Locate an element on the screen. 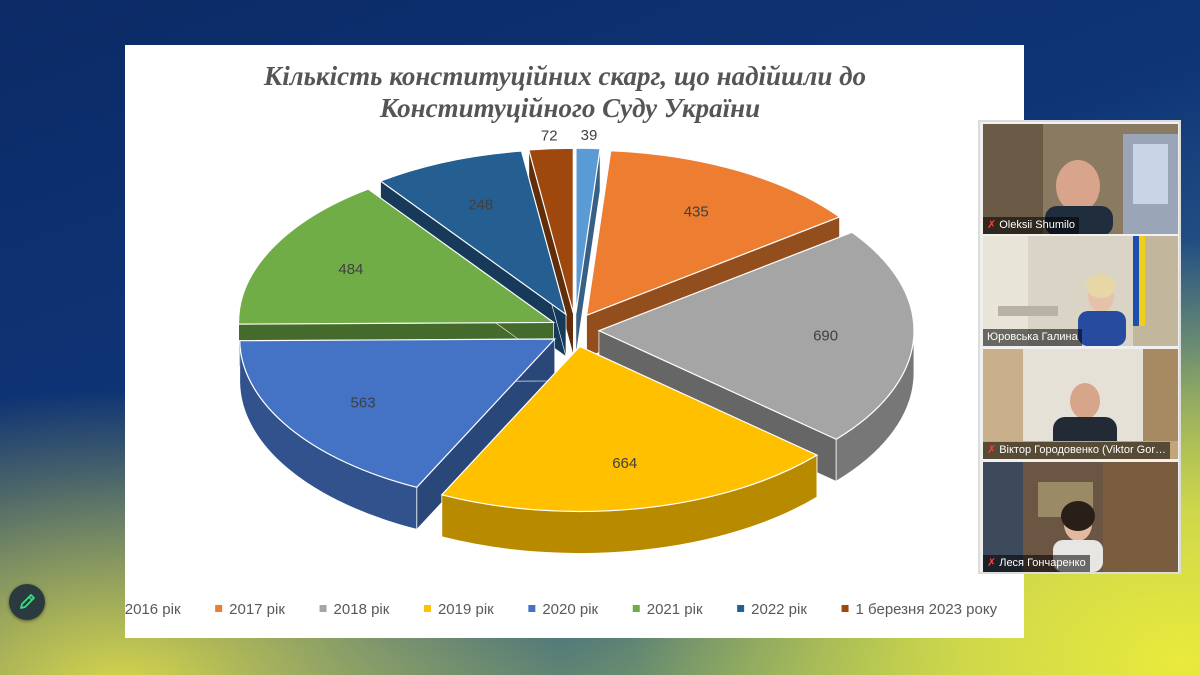  legend-label: 2018 рік is located at coordinates (362, 609).